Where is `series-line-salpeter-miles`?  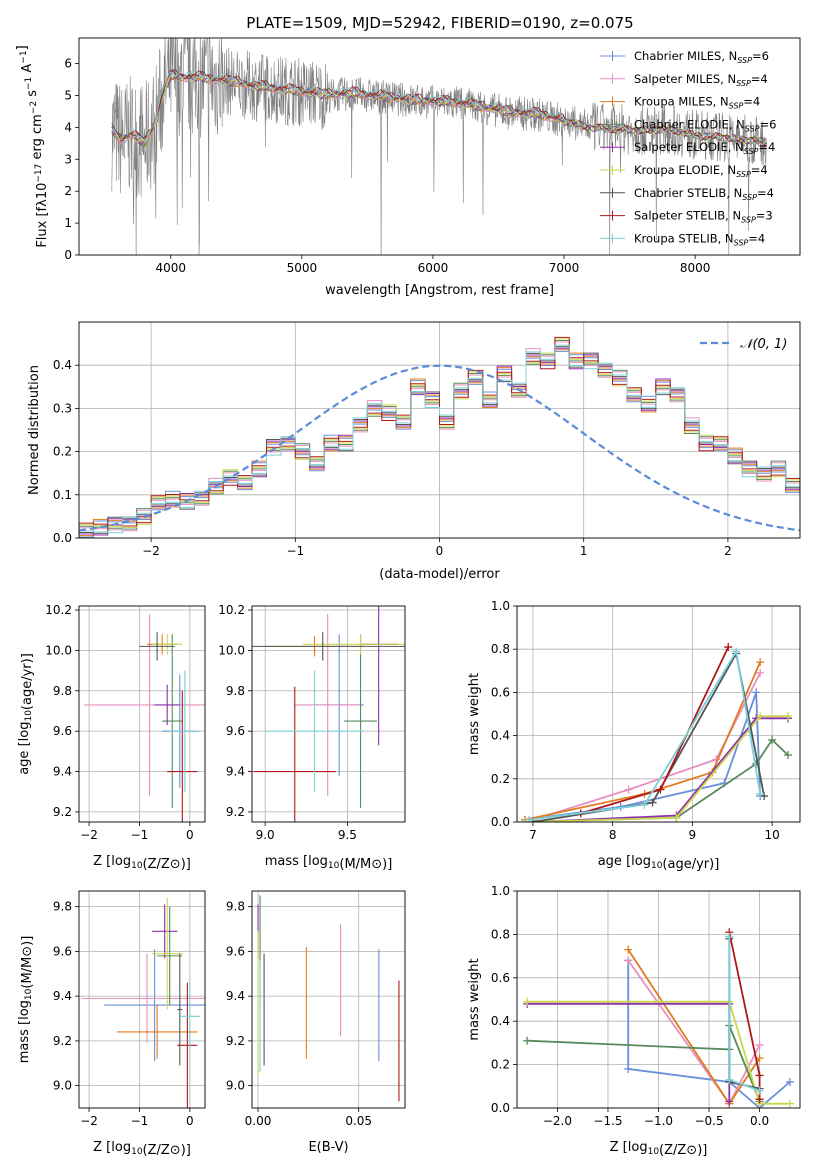 series-line-salpeter-miles is located at coordinates (646, 746).